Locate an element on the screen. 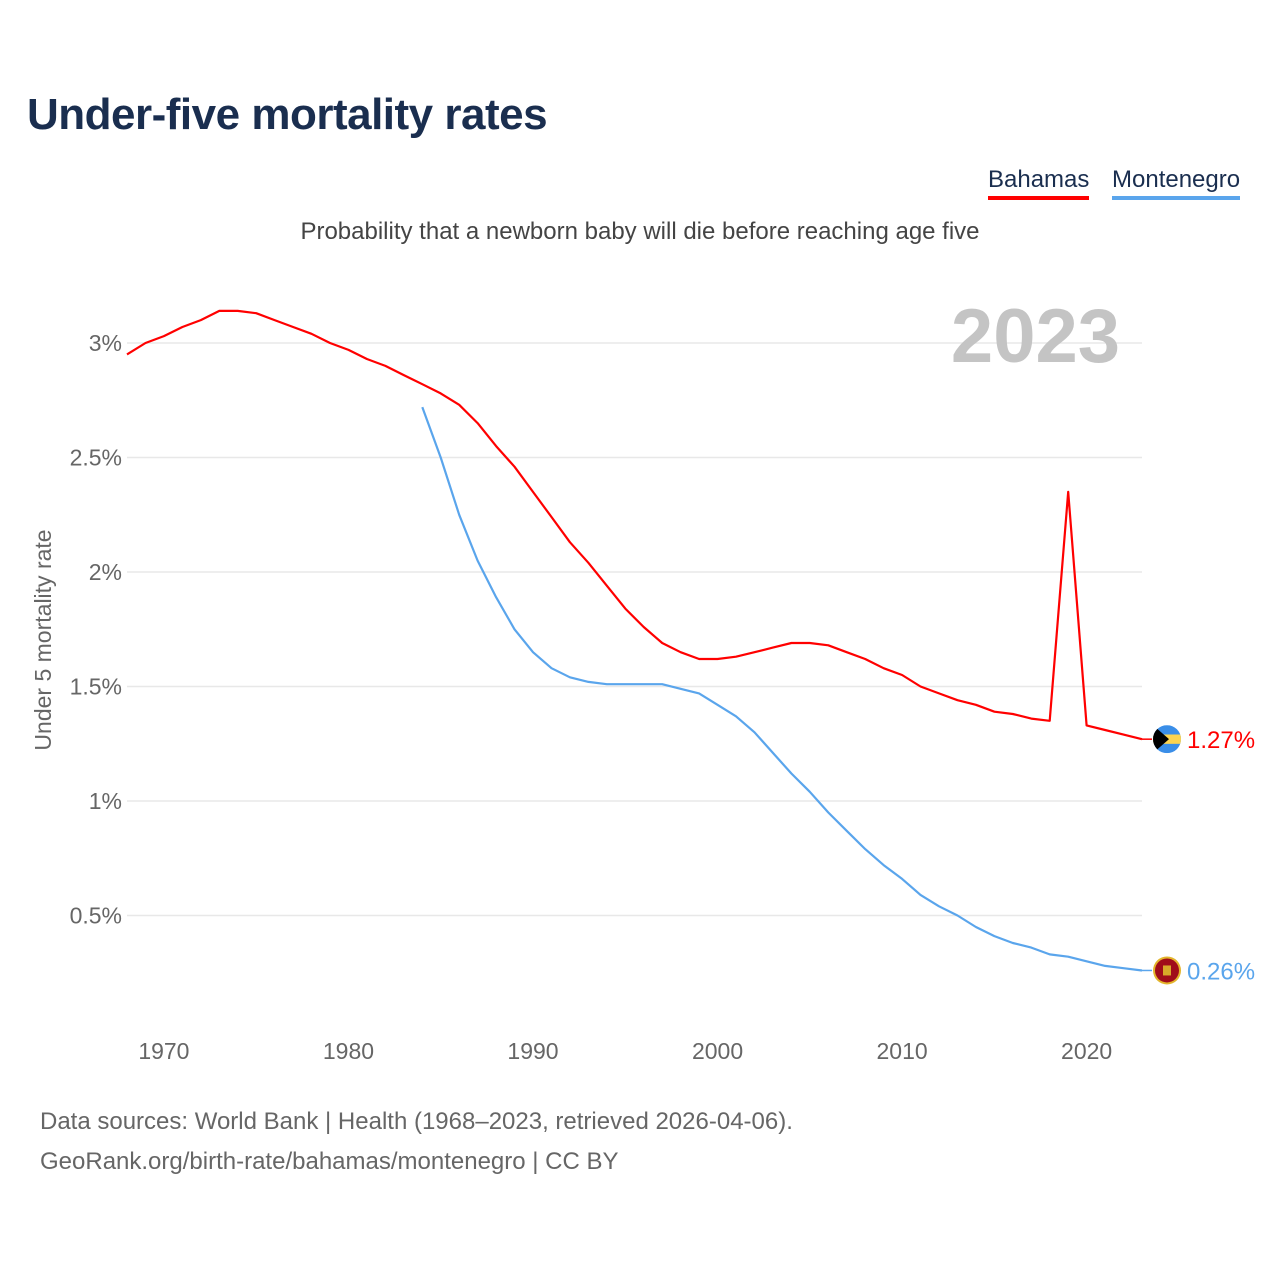 The height and width of the screenshot is (1280, 1280). x-tick-label: 2020 is located at coordinates (1086, 1051).